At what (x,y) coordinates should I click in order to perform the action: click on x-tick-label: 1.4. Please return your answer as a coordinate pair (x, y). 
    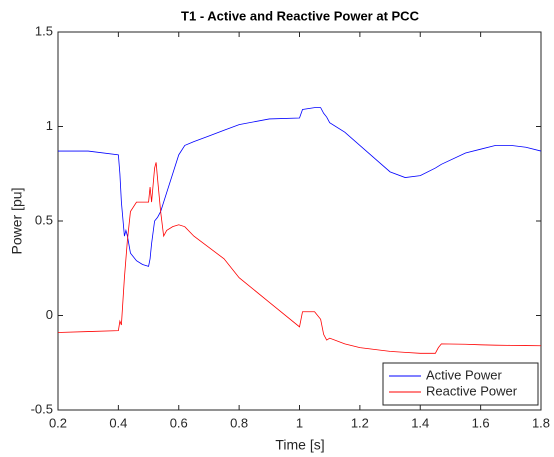
    Looking at the image, I should click on (420, 422).